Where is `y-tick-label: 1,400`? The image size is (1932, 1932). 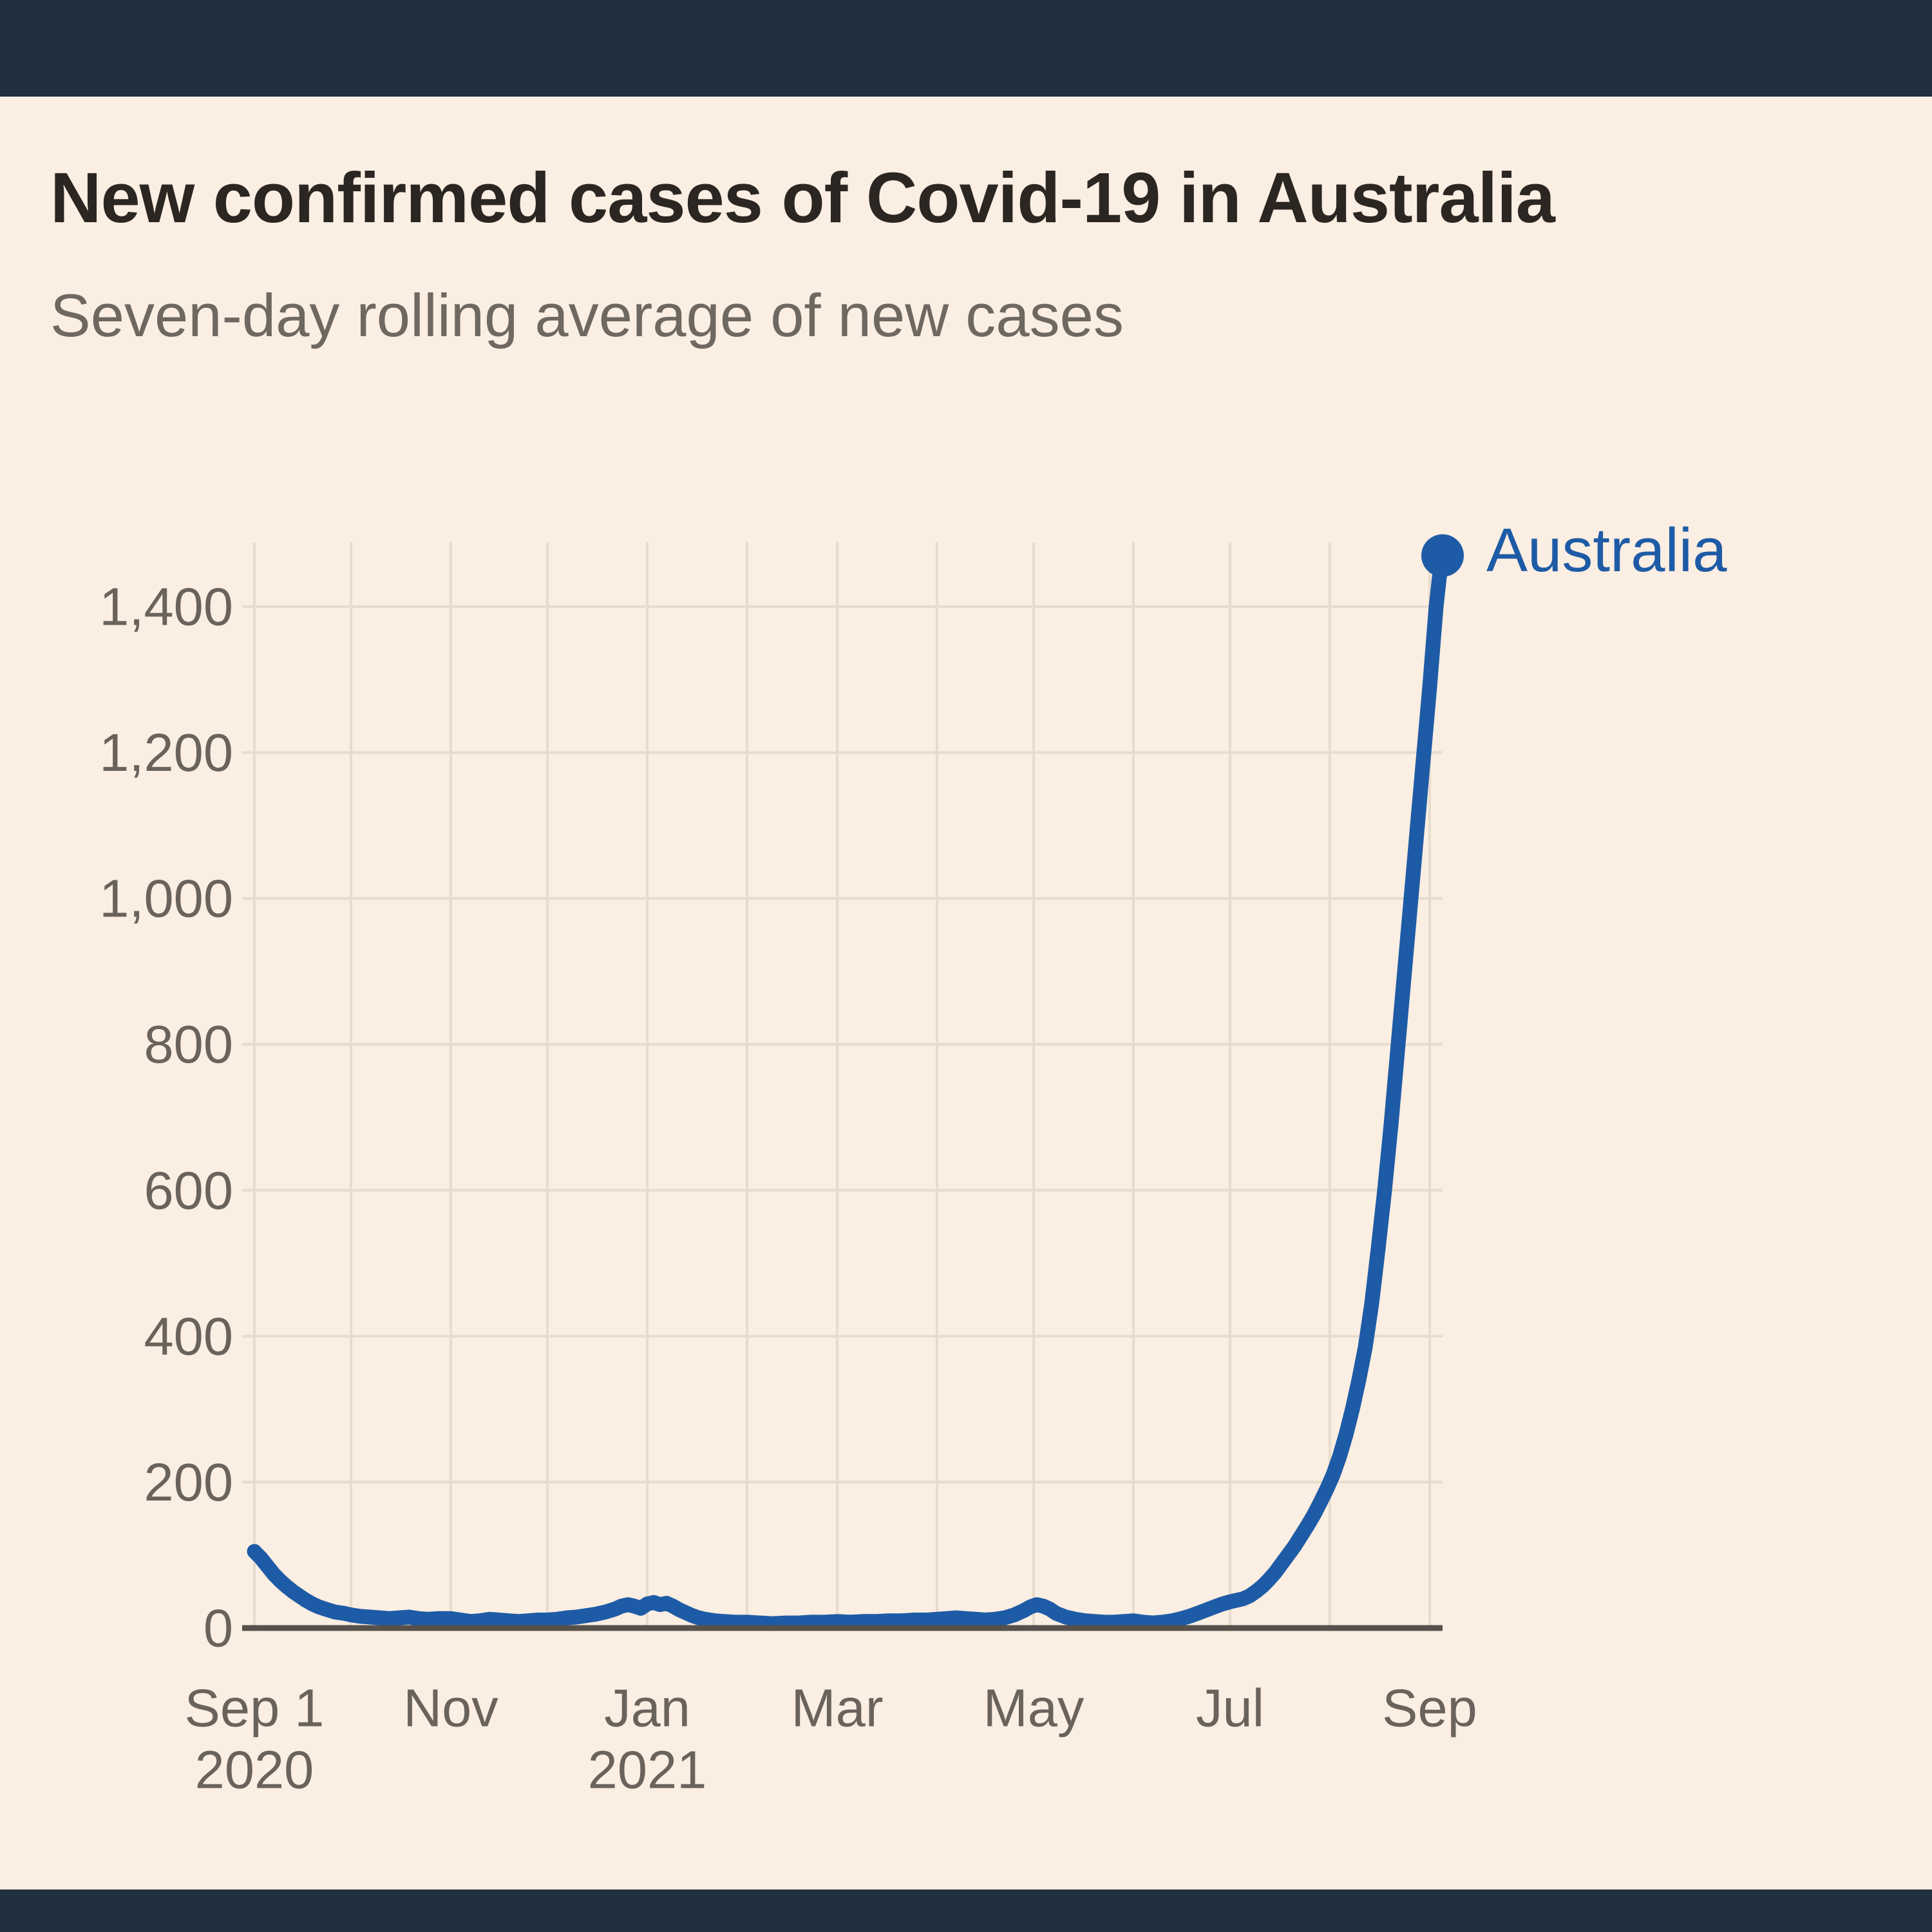
y-tick-label: 1,400 is located at coordinates (166, 606).